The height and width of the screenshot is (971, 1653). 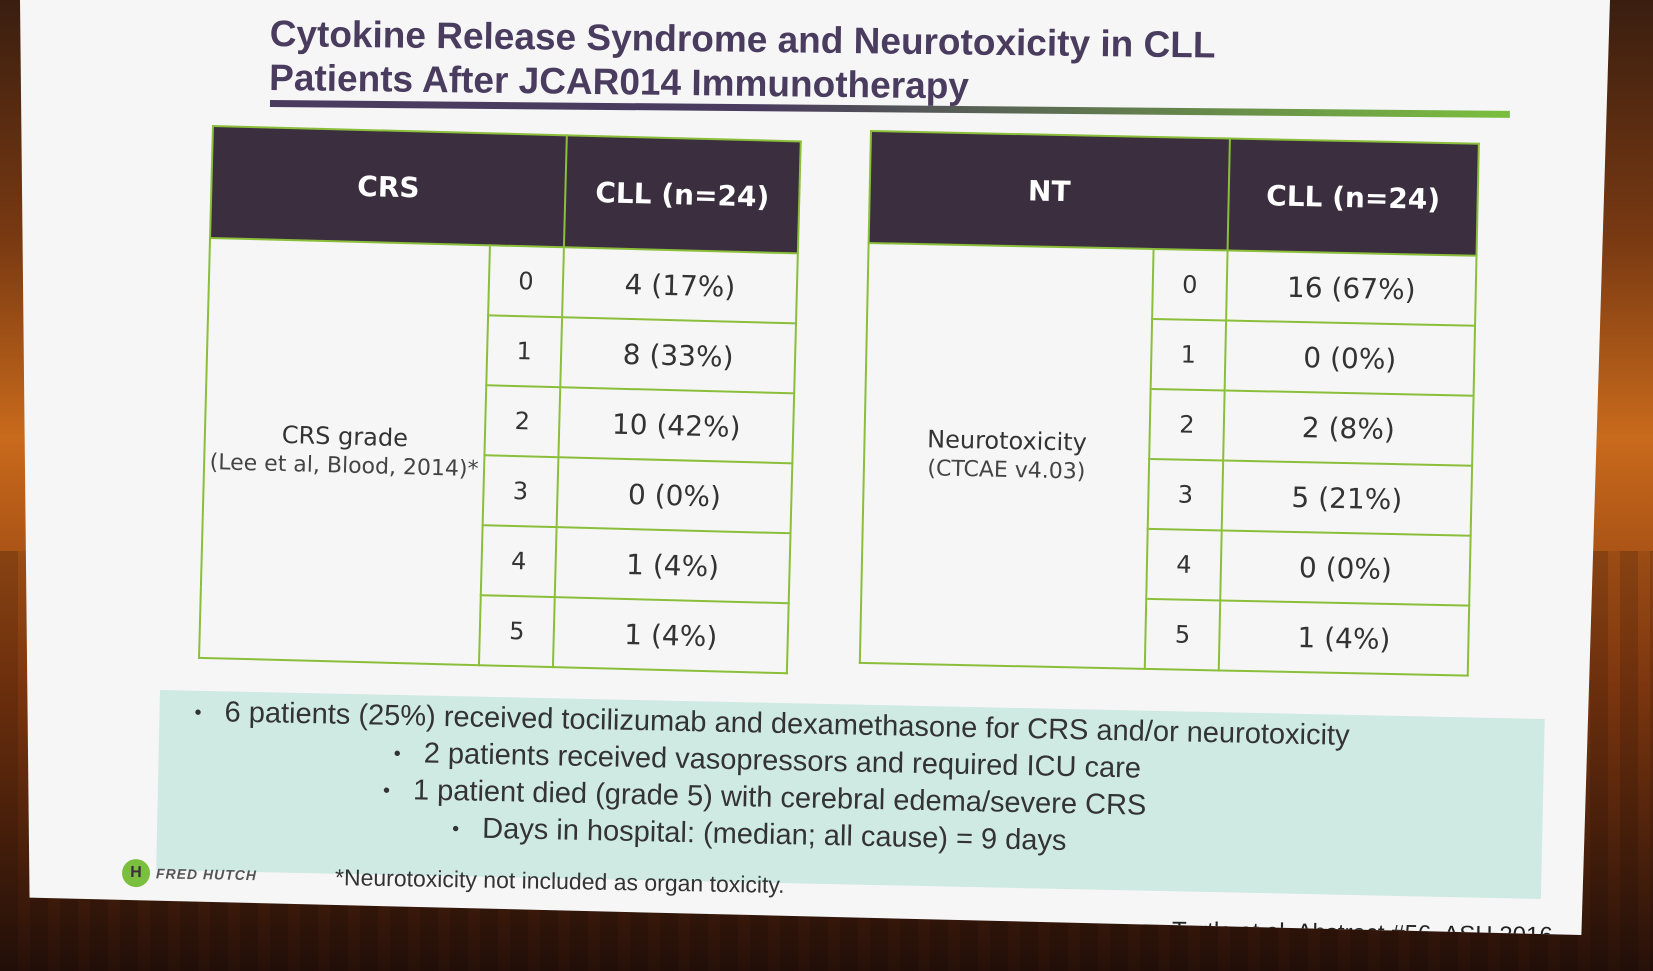 What do you see at coordinates (682, 194) in the screenshot?
I see `crs-header-cohort: CLL (n=24)` at bounding box center [682, 194].